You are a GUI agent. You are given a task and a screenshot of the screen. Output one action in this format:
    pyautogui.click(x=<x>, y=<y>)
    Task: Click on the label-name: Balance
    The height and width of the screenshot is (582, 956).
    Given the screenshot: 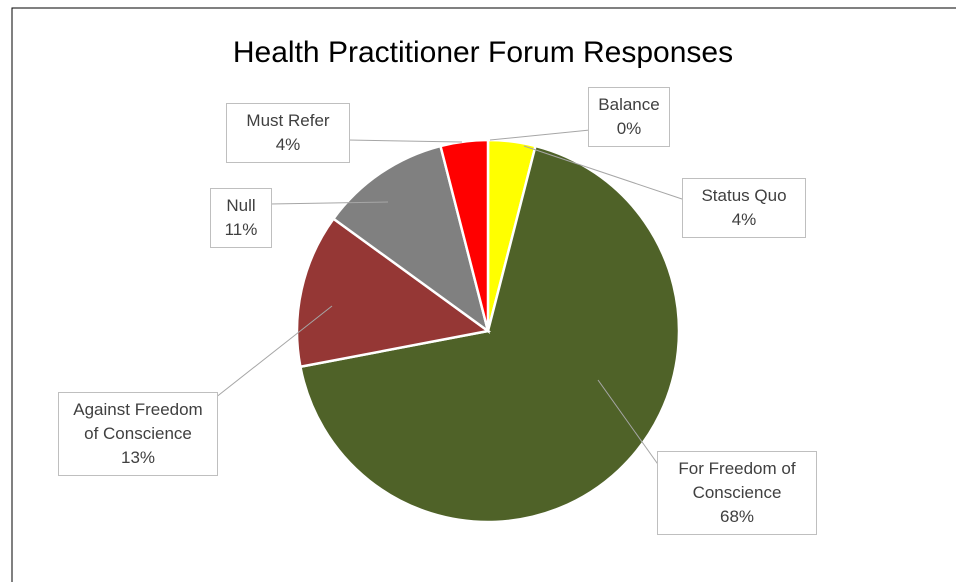 What is the action you would take?
    pyautogui.click(x=629, y=104)
    